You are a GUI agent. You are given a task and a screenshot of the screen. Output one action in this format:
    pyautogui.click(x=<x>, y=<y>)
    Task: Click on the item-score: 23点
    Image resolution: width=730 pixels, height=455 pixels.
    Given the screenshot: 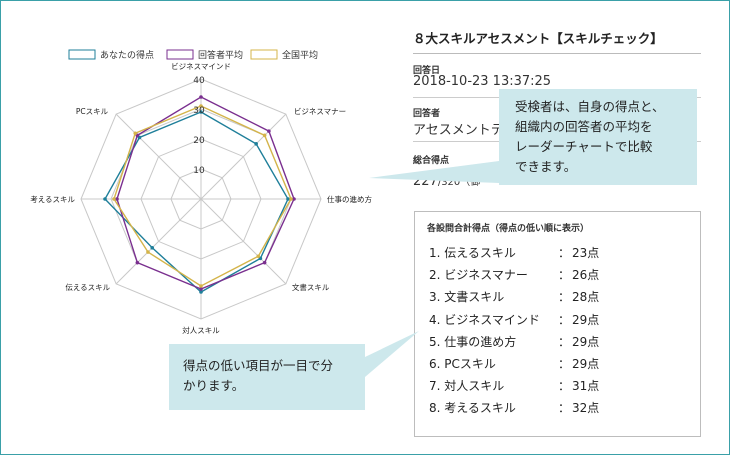 What is the action you would take?
    pyautogui.click(x=586, y=253)
    